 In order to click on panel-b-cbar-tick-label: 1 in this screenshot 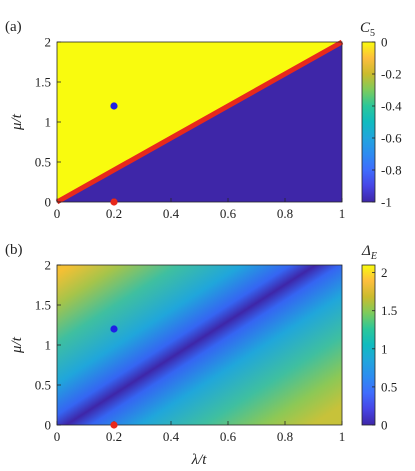, I will do `click(384, 348)`.